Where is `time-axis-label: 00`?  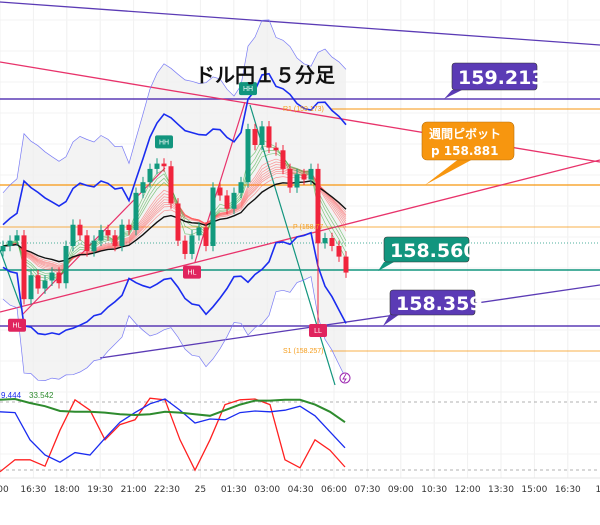
time-axis-label: 00 is located at coordinates (4, 490).